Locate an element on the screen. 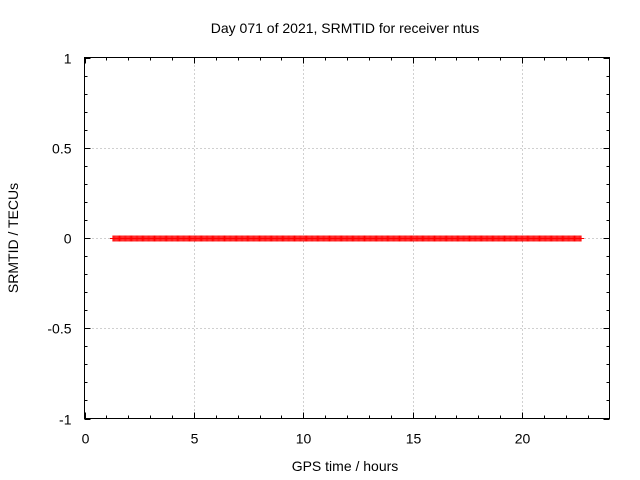  y-tick-label: 1 is located at coordinates (68, 59).